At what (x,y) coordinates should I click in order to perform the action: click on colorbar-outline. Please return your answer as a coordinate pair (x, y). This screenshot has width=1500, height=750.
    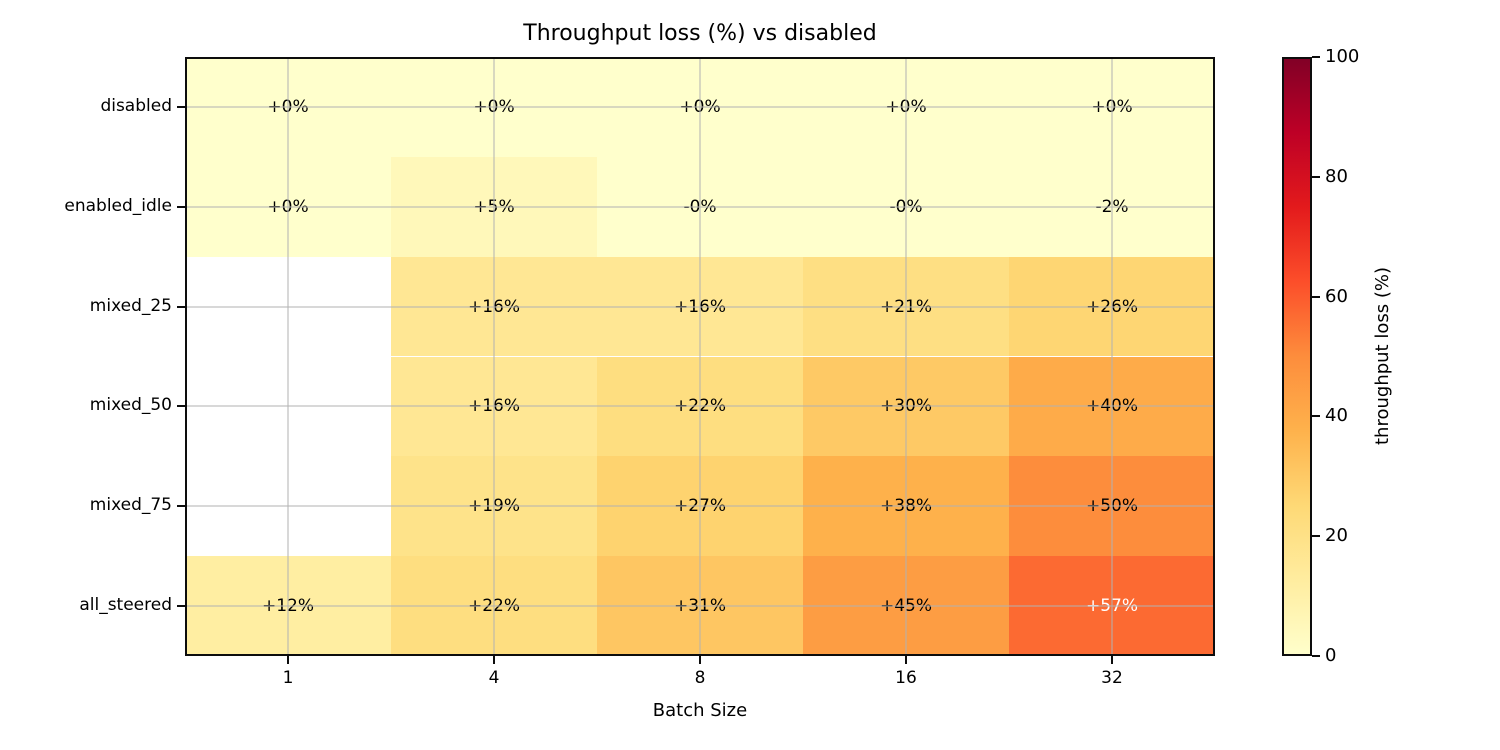
    Looking at the image, I should click on (1297, 356).